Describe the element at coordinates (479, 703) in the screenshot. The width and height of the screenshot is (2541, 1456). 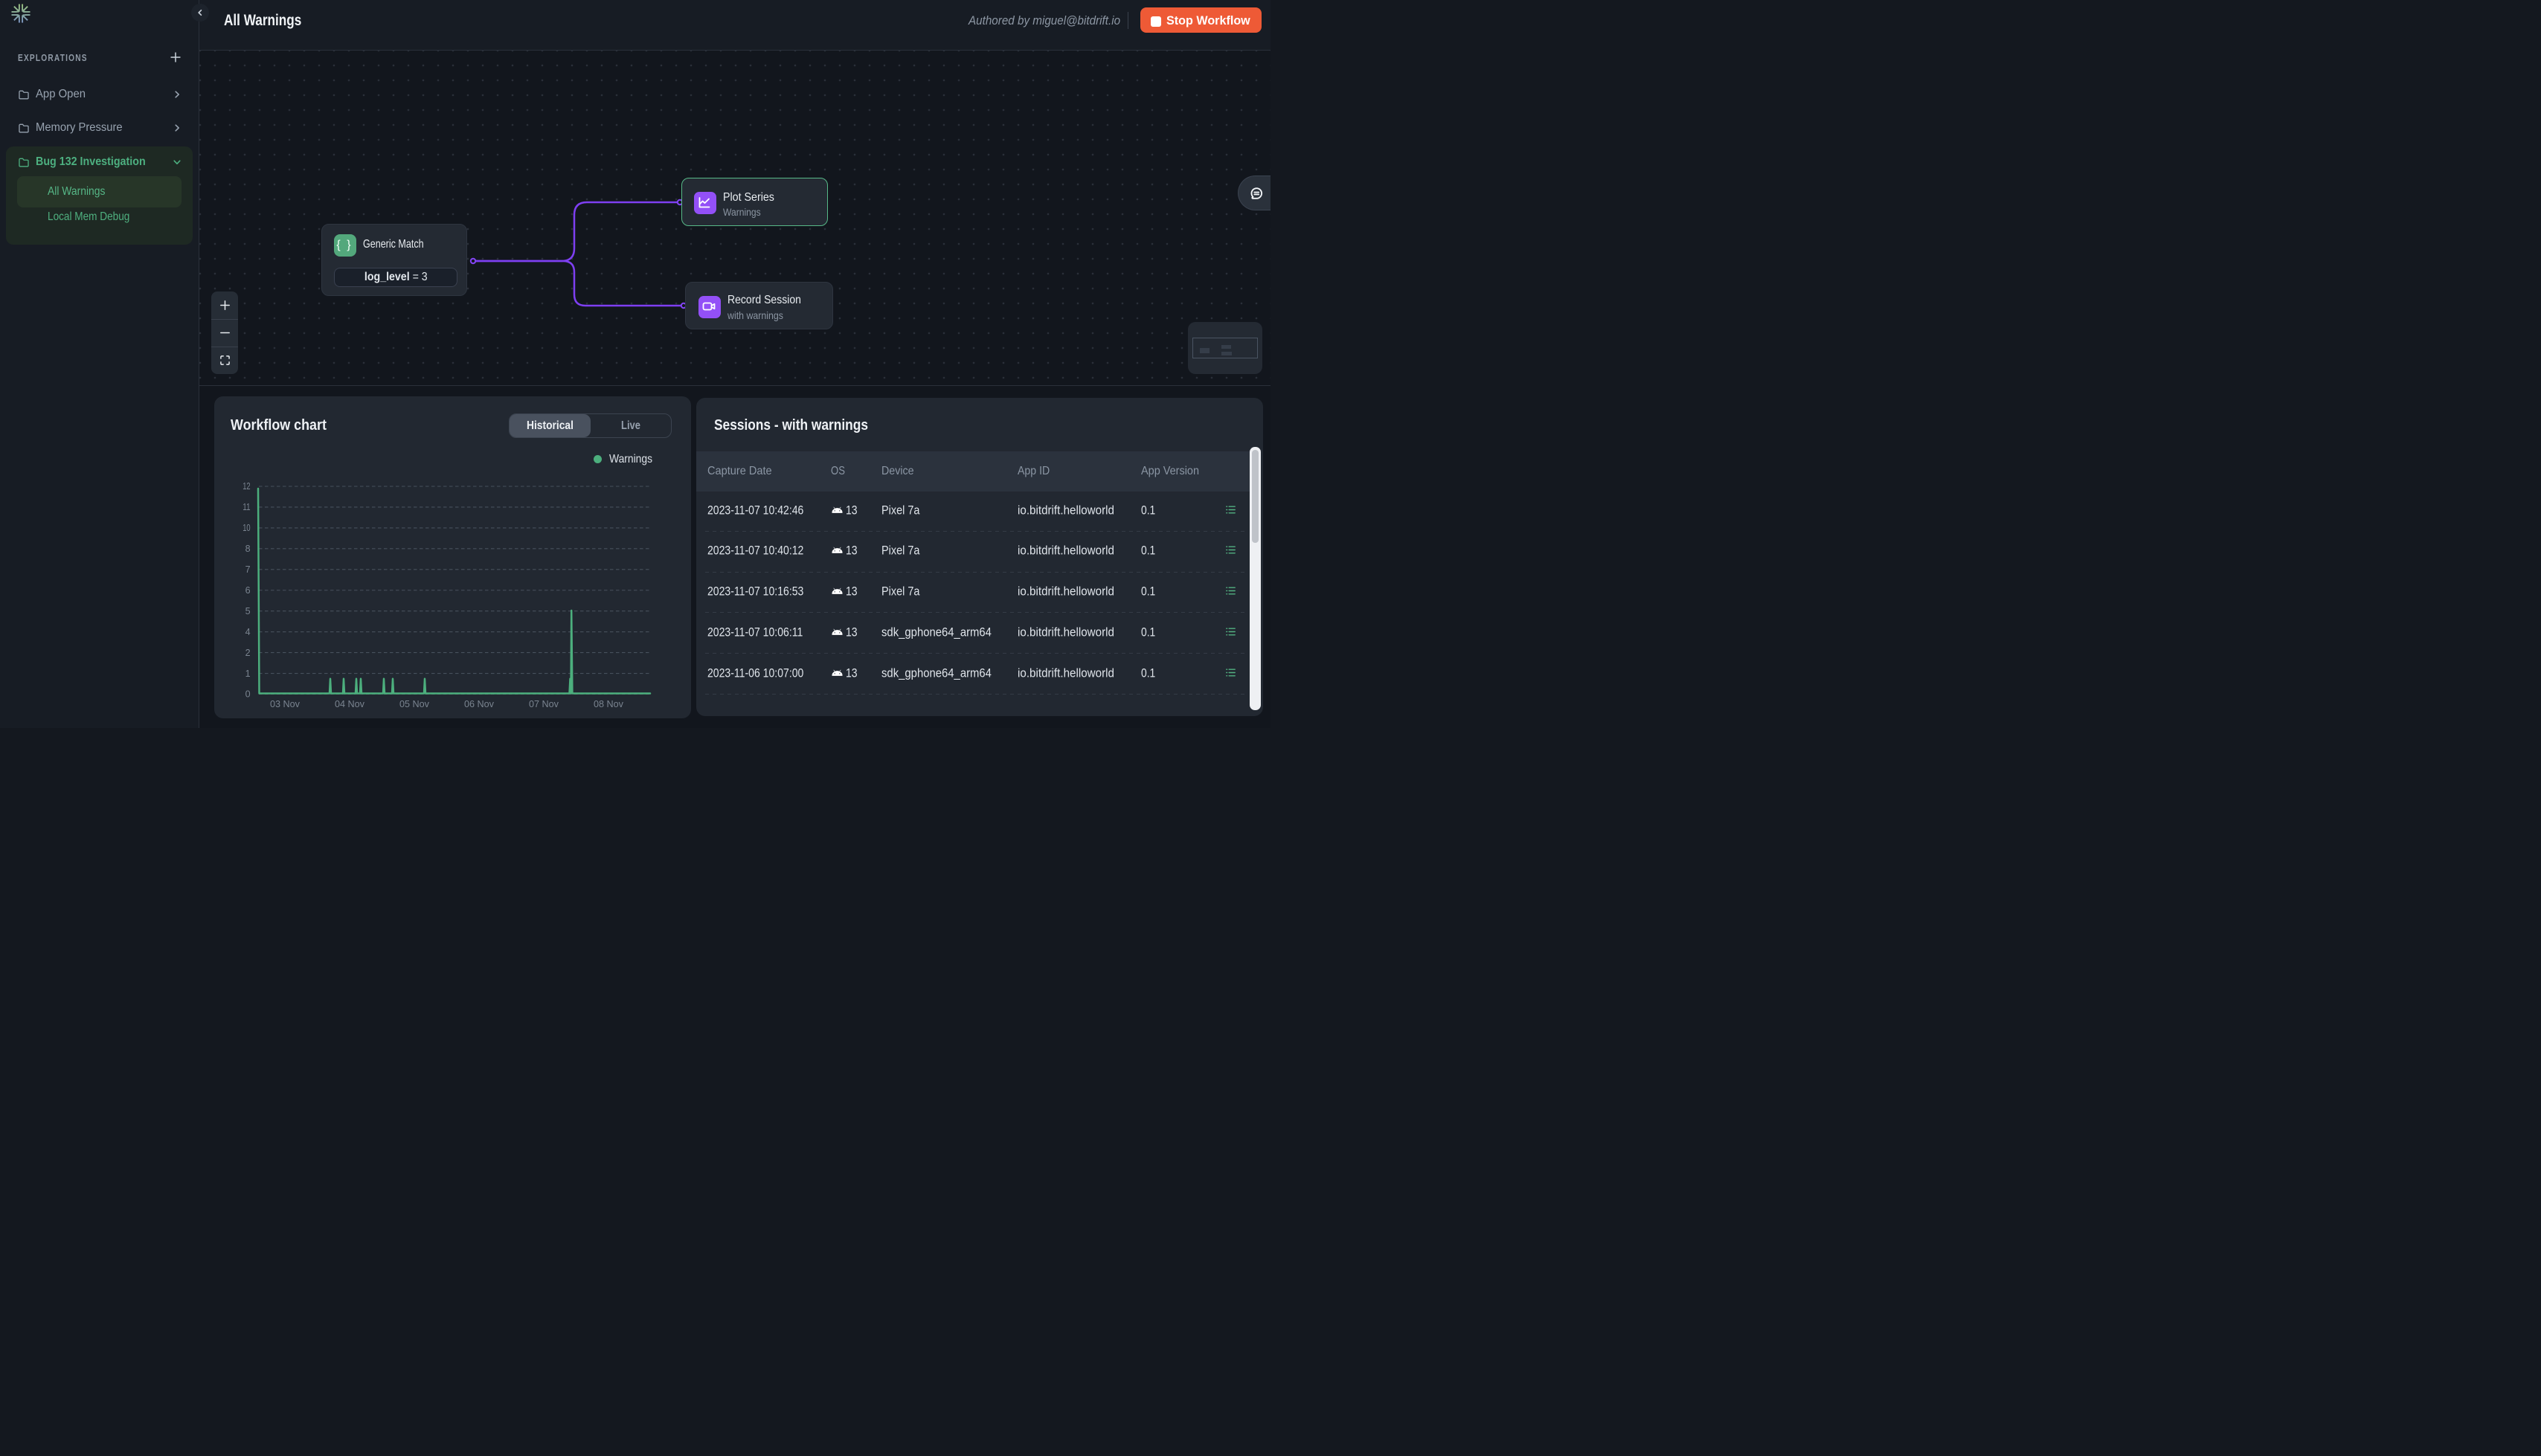
I see `svg-text: 06 Nov` at that location.